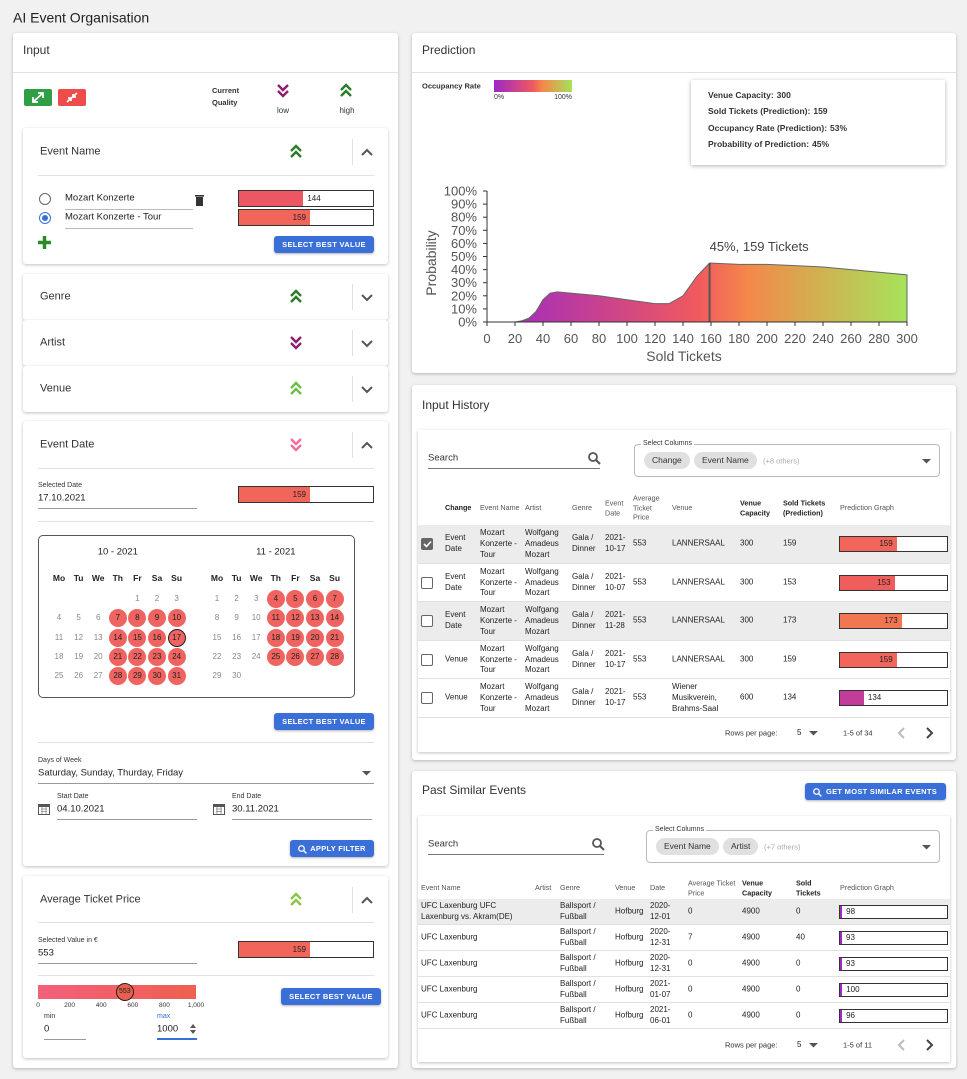  What do you see at coordinates (45, 199) in the screenshot?
I see `radio-button` at bounding box center [45, 199].